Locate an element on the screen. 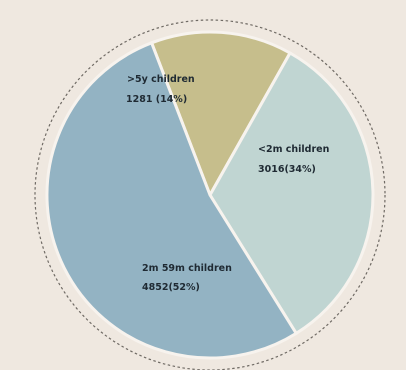 This screenshot has width=406, height=370. slice-label-2m59m-value: 4852(52%) is located at coordinates (171, 287).